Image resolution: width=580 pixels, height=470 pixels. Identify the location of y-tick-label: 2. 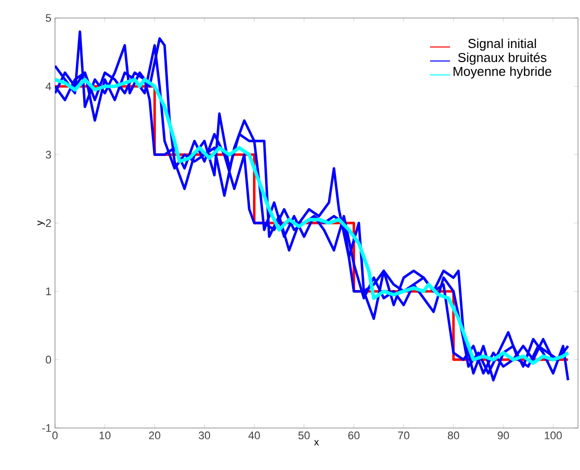
(48, 223).